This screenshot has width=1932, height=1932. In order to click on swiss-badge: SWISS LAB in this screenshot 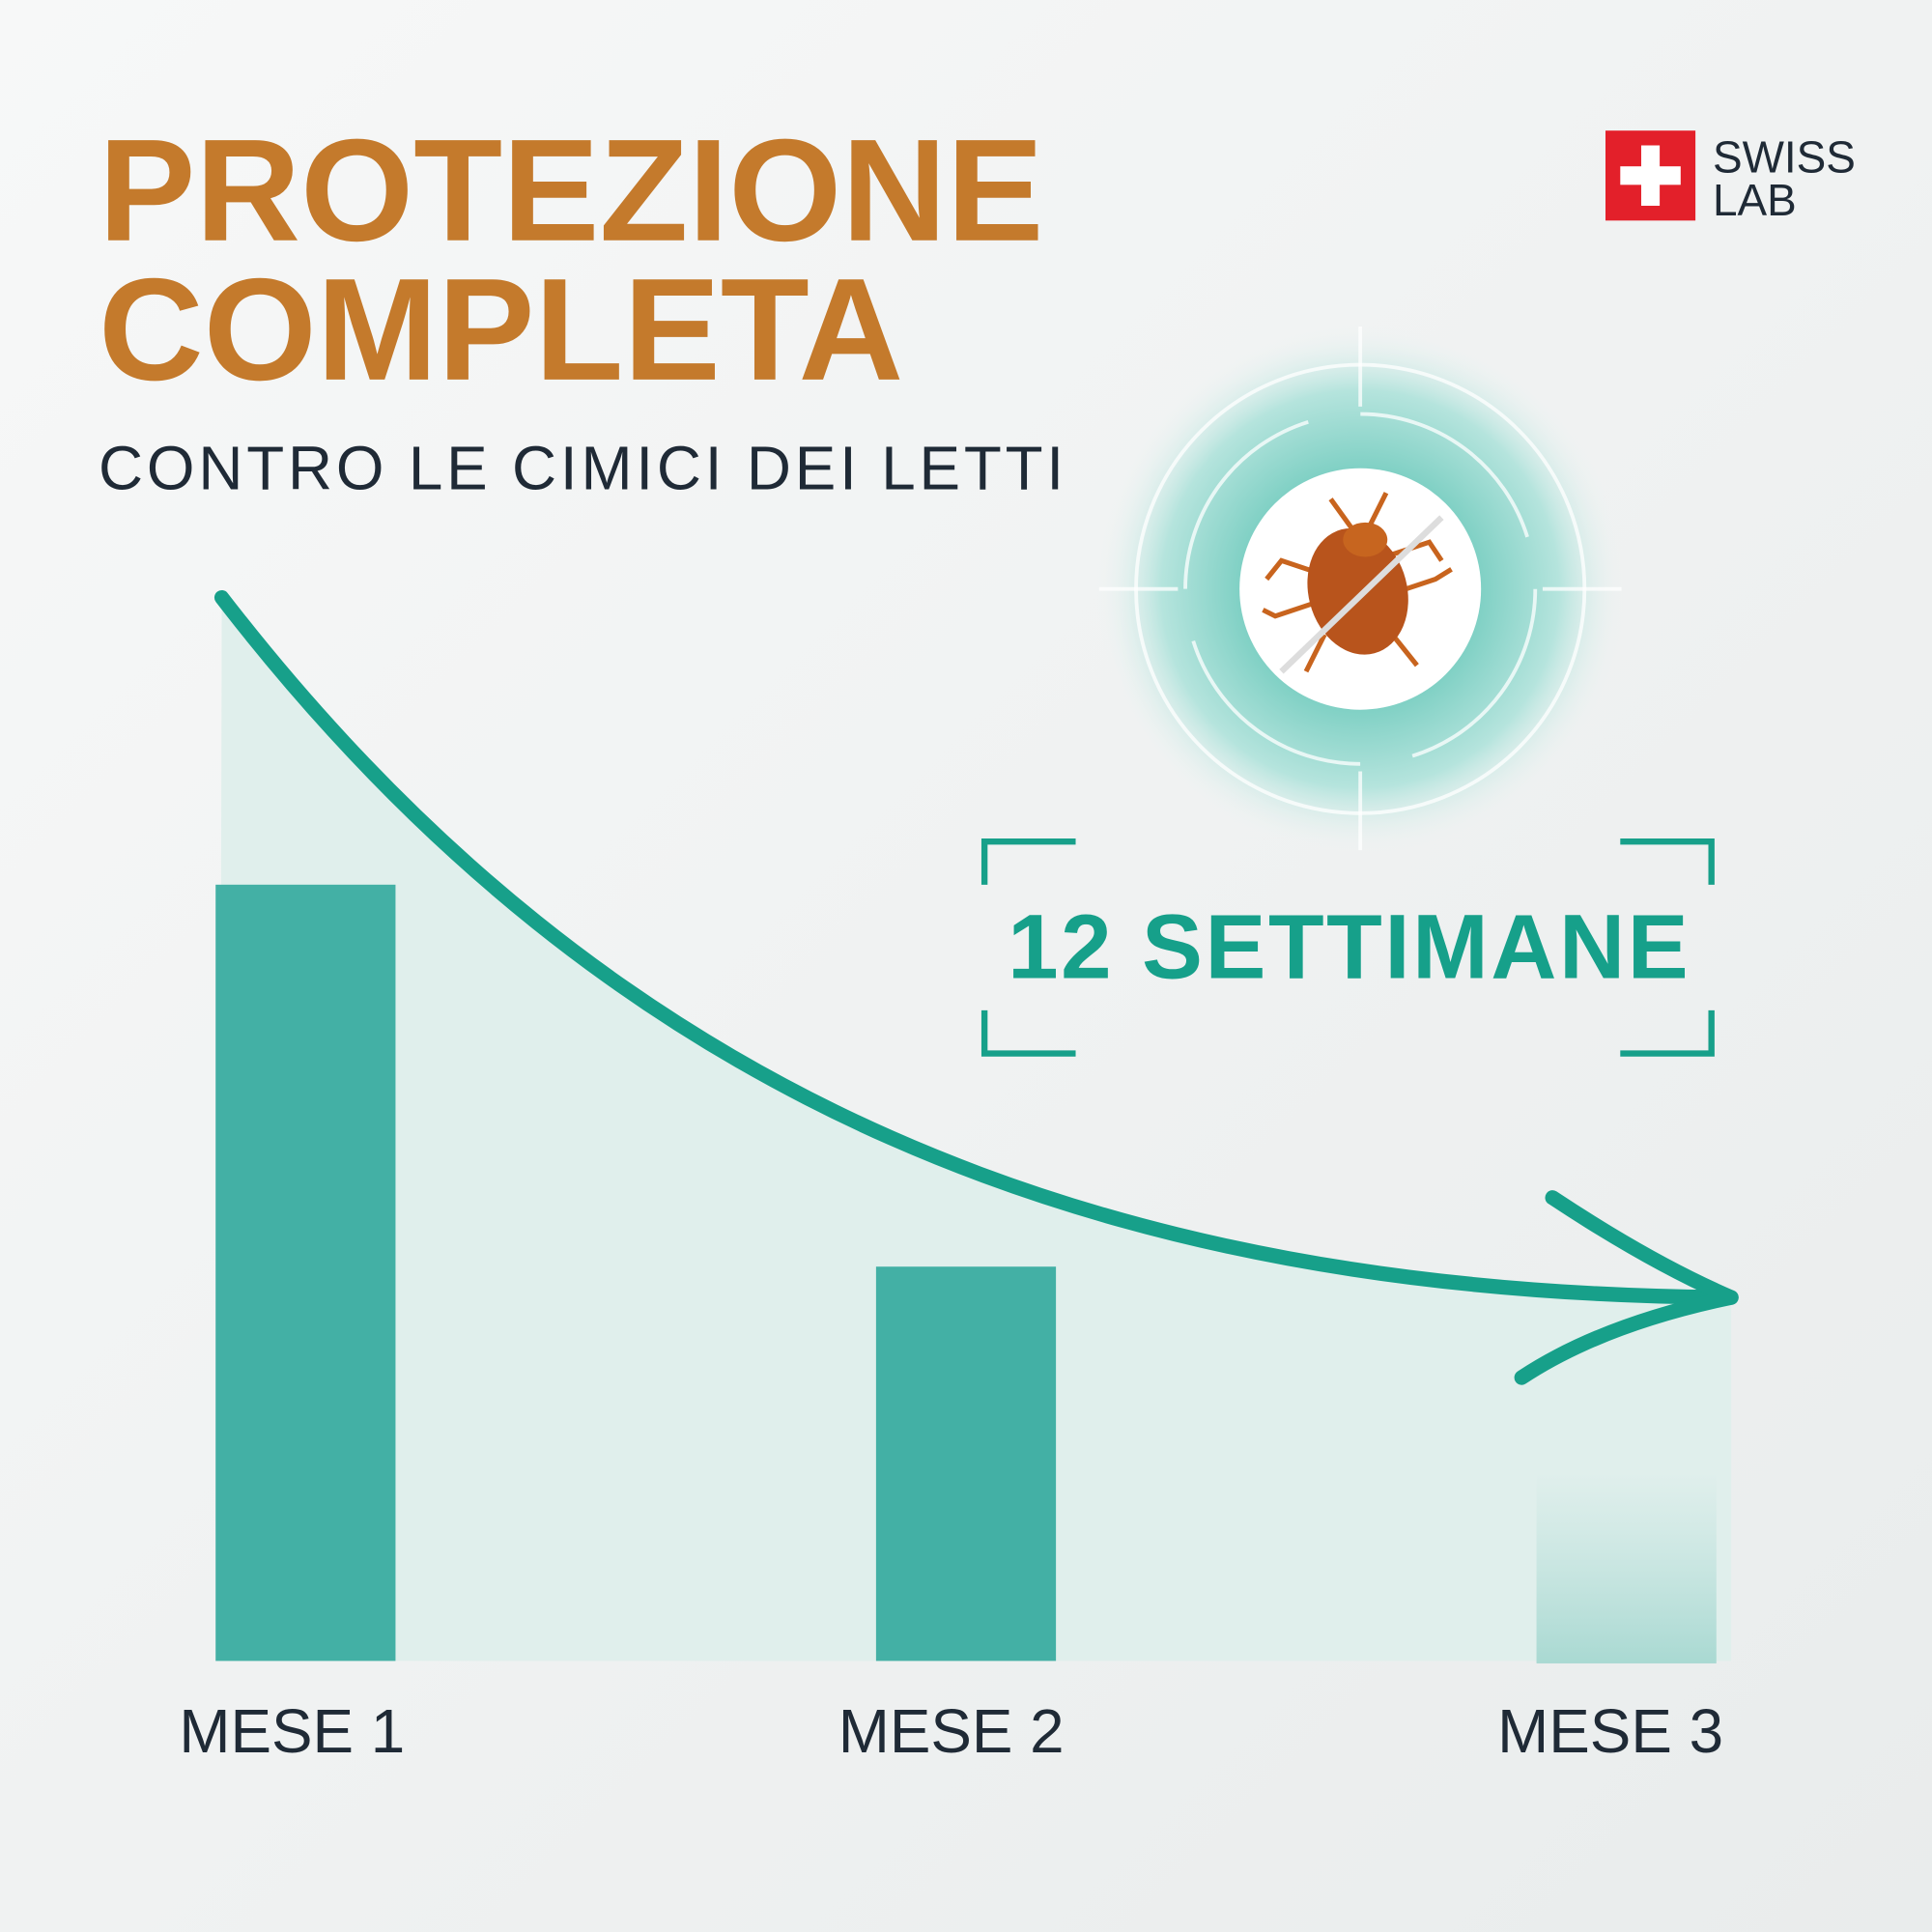, I will do `click(1730, 177)`.